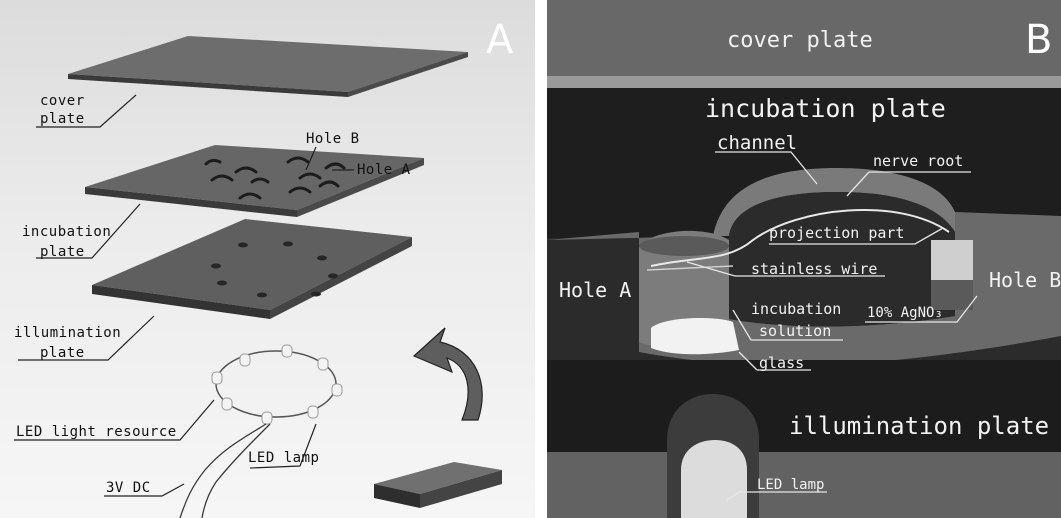  What do you see at coordinates (447, 374) in the screenshot?
I see `assembly-arrow` at bounding box center [447, 374].